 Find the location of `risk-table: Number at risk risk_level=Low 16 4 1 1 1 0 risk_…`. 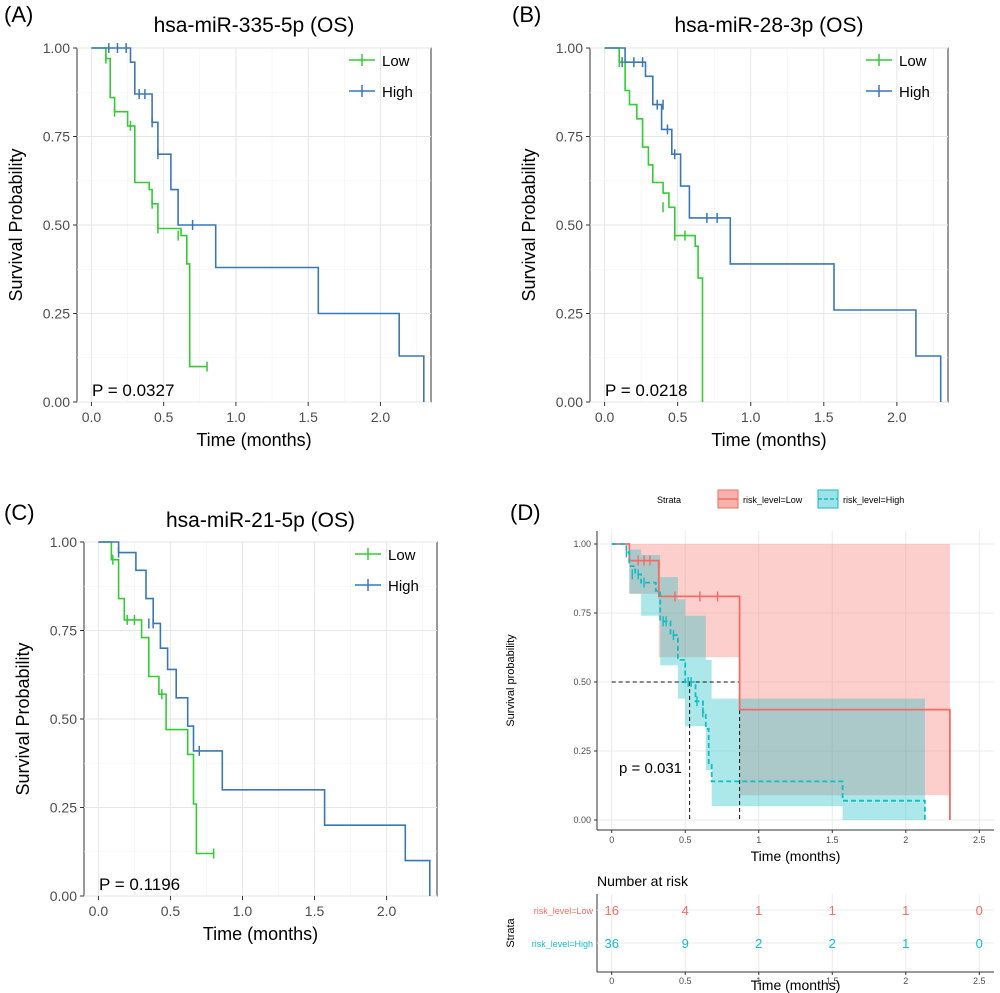

risk-table: Number at risk risk_level=Low 16 4 1 1 1 0 risk_… is located at coordinates (749, 933).